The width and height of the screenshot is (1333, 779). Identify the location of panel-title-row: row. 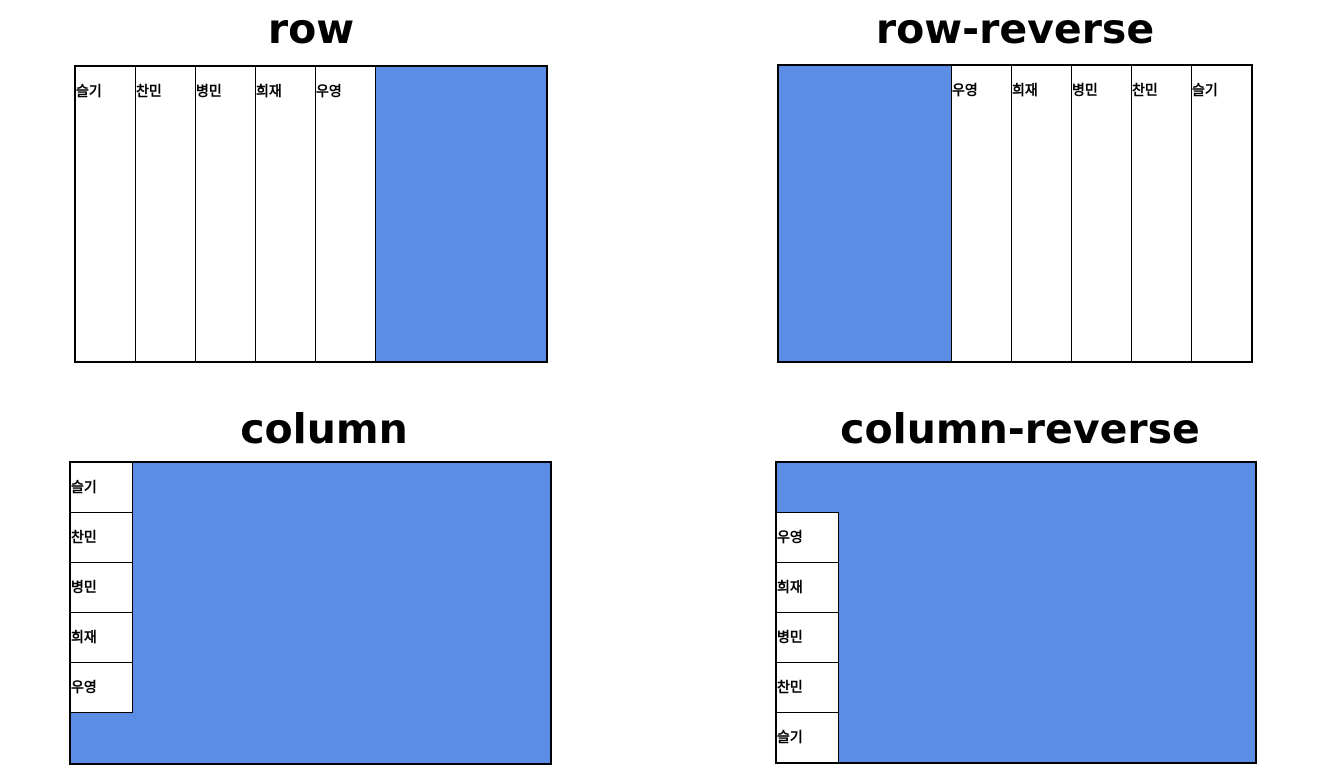
(311, 29).